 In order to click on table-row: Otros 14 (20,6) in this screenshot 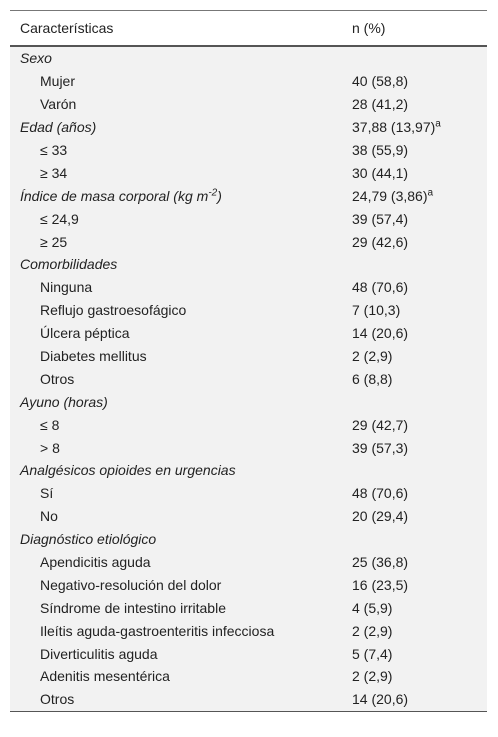, I will do `click(248, 699)`.